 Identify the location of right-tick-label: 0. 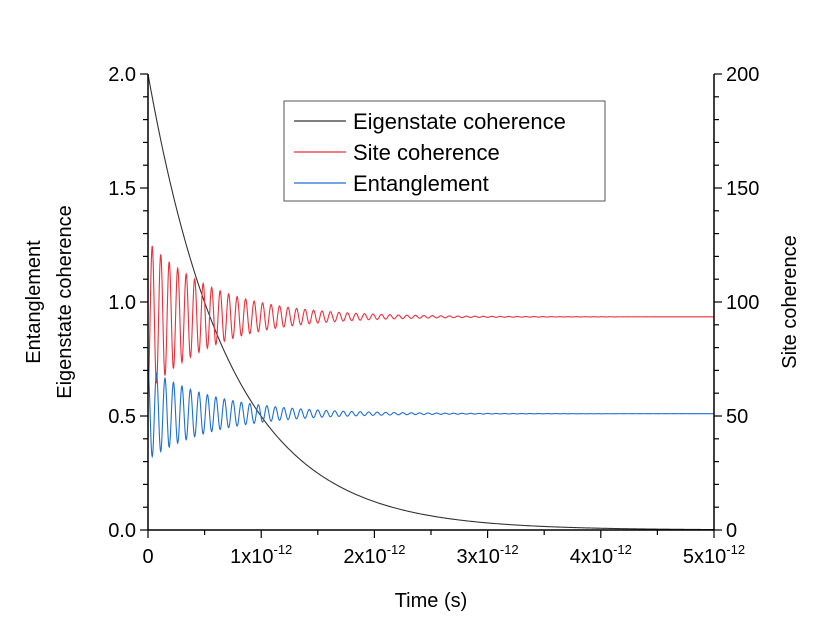
(731, 531).